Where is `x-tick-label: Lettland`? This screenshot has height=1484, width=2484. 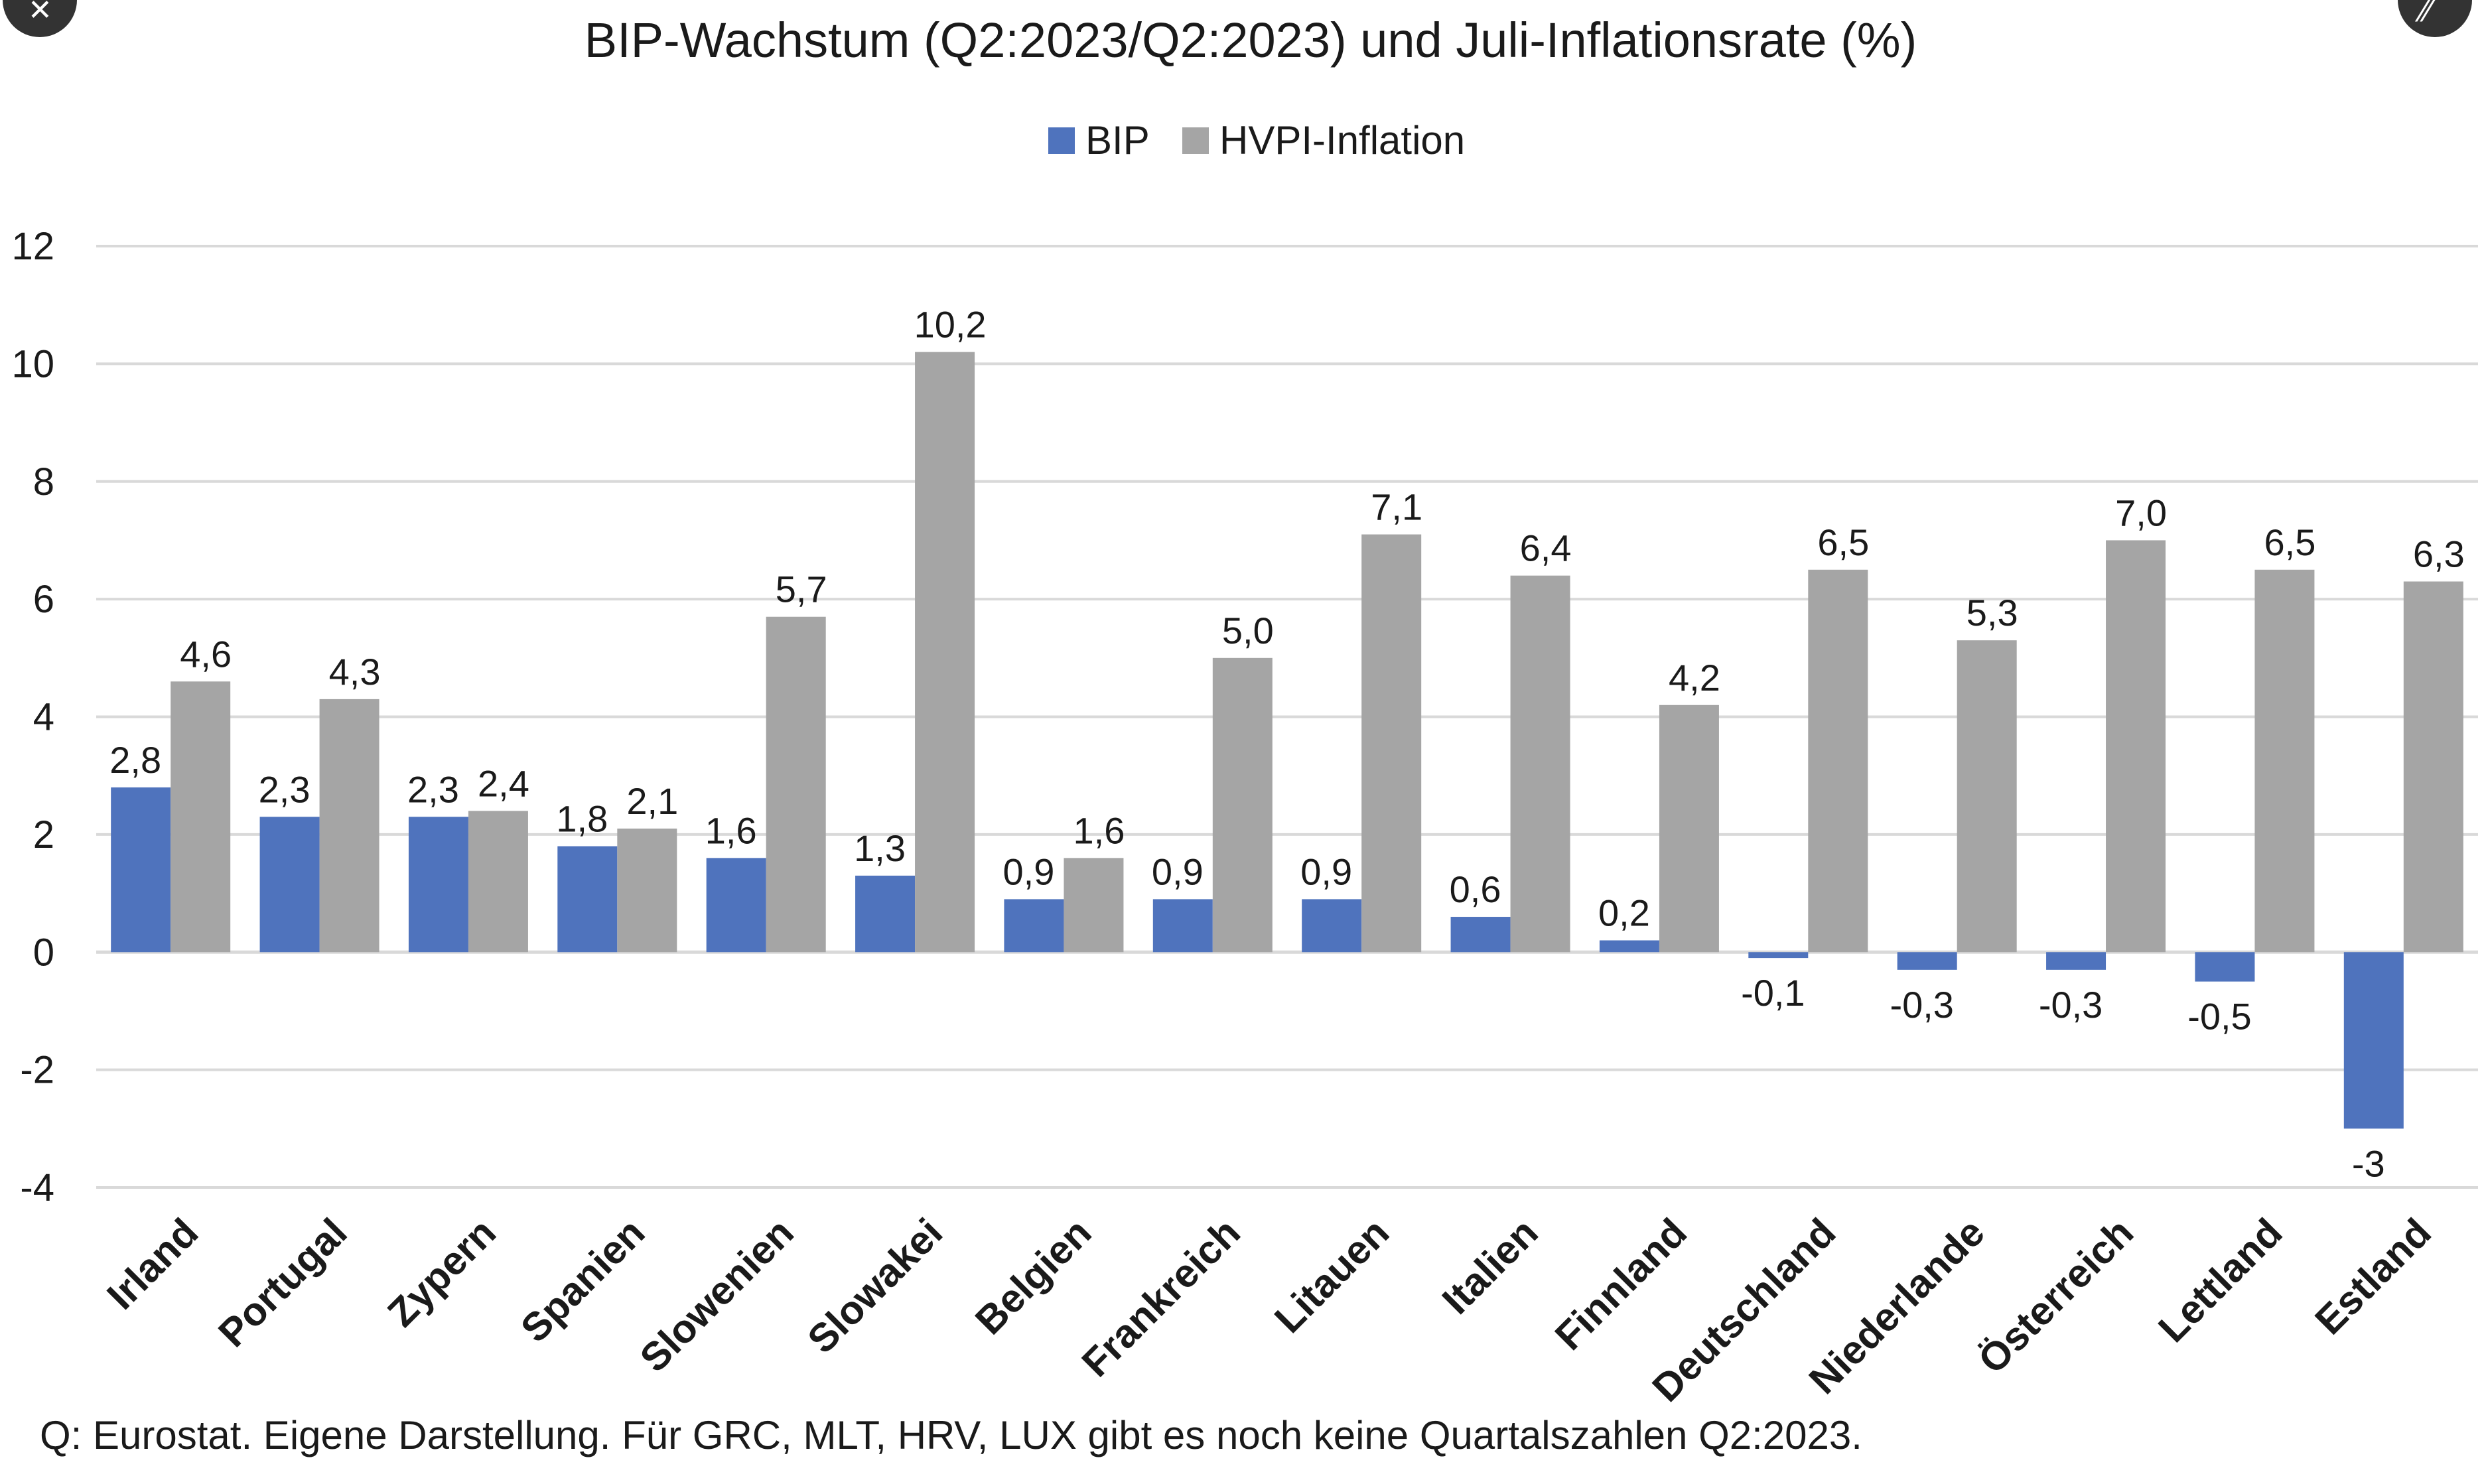
x-tick-label: Lettland is located at coordinates (2220, 1280).